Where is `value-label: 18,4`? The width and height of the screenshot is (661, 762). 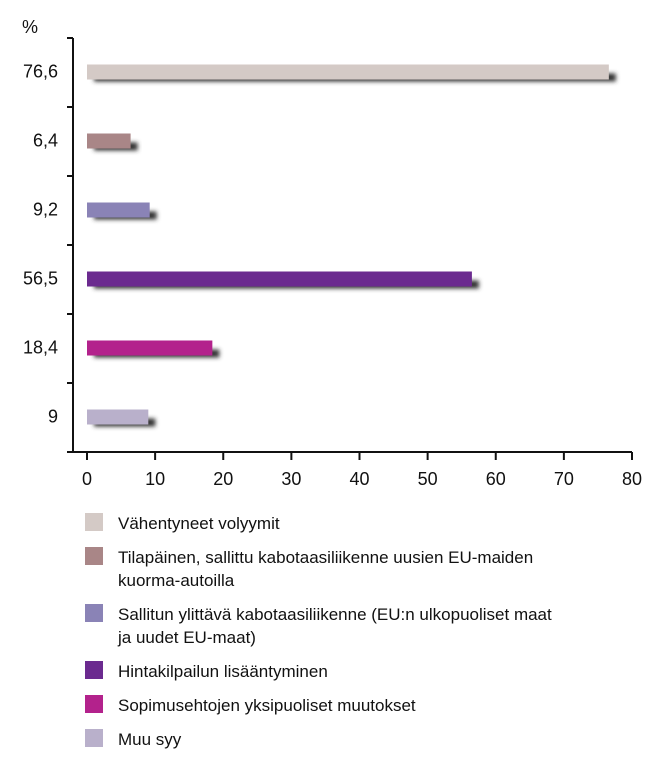 value-label: 18,4 is located at coordinates (40, 347).